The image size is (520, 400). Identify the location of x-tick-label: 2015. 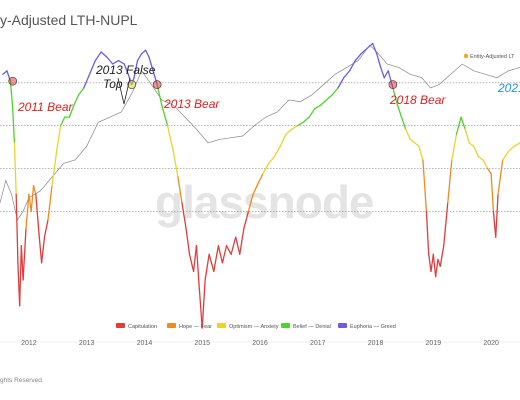
(202, 343).